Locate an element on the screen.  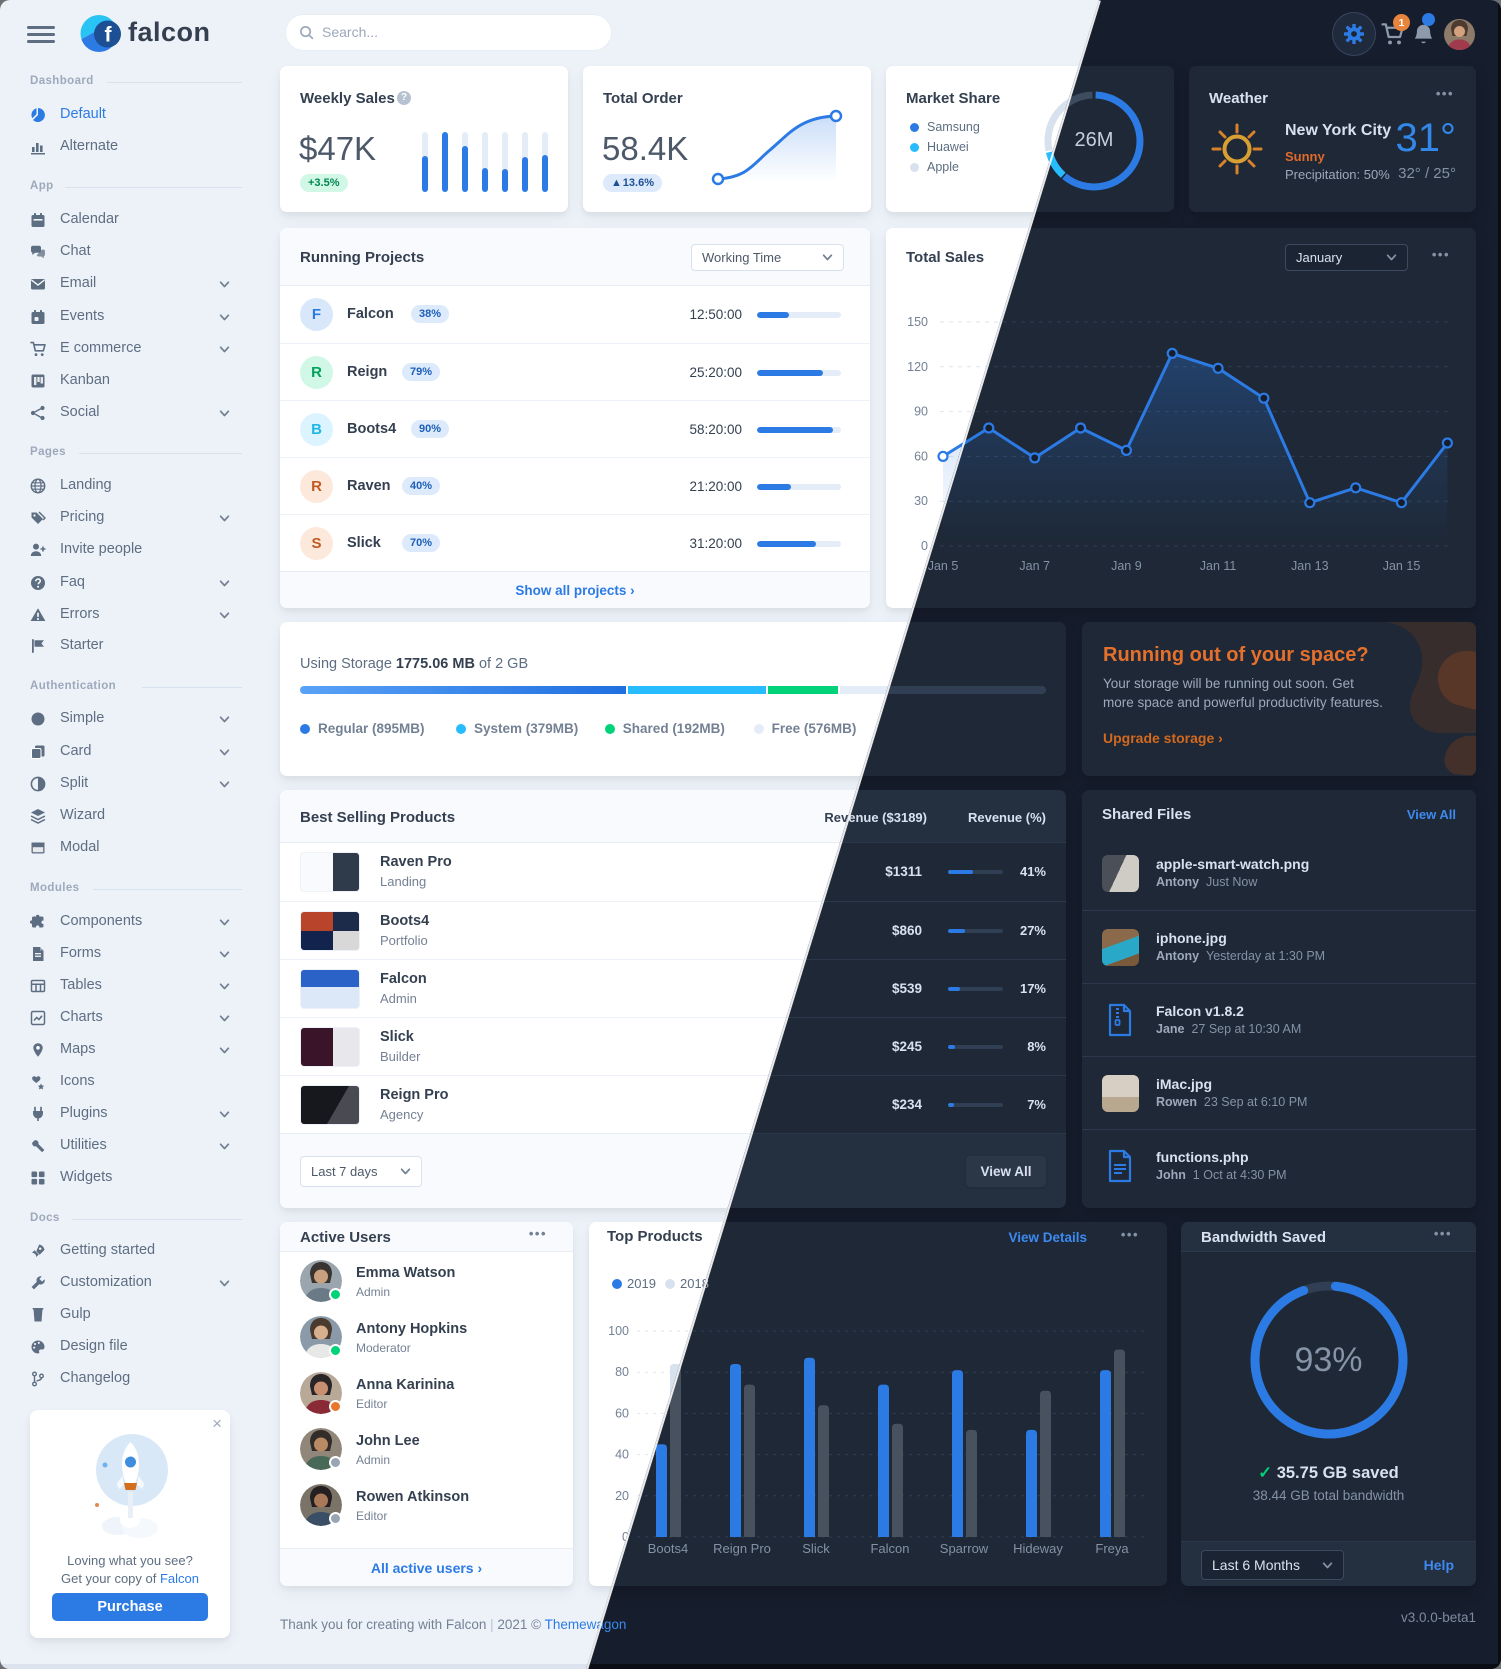
svg-text: Jan 13 is located at coordinates (1310, 566).